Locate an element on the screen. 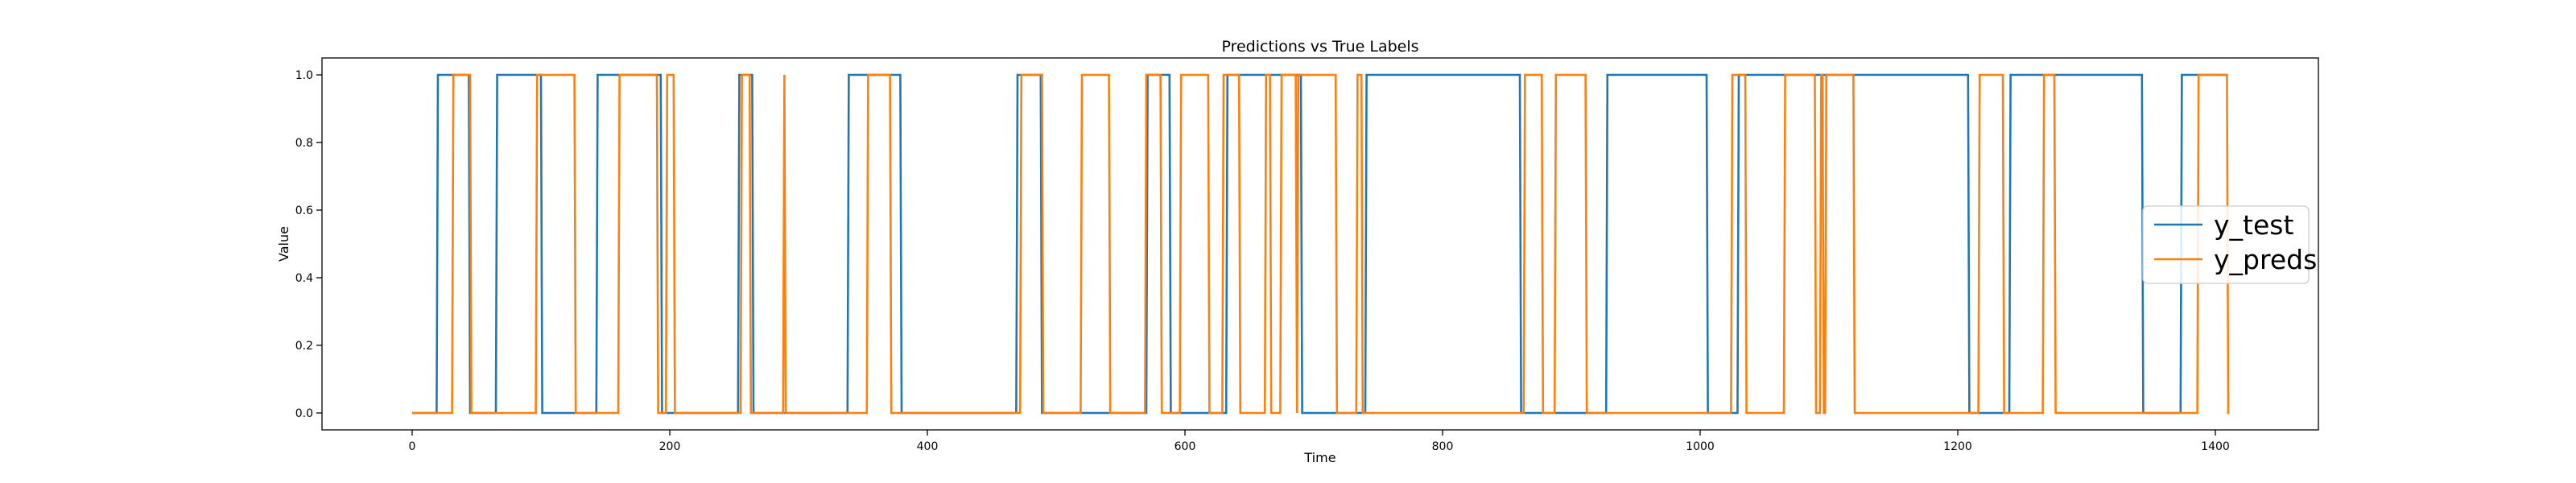  y-tick-label: 0.6 is located at coordinates (304, 211).